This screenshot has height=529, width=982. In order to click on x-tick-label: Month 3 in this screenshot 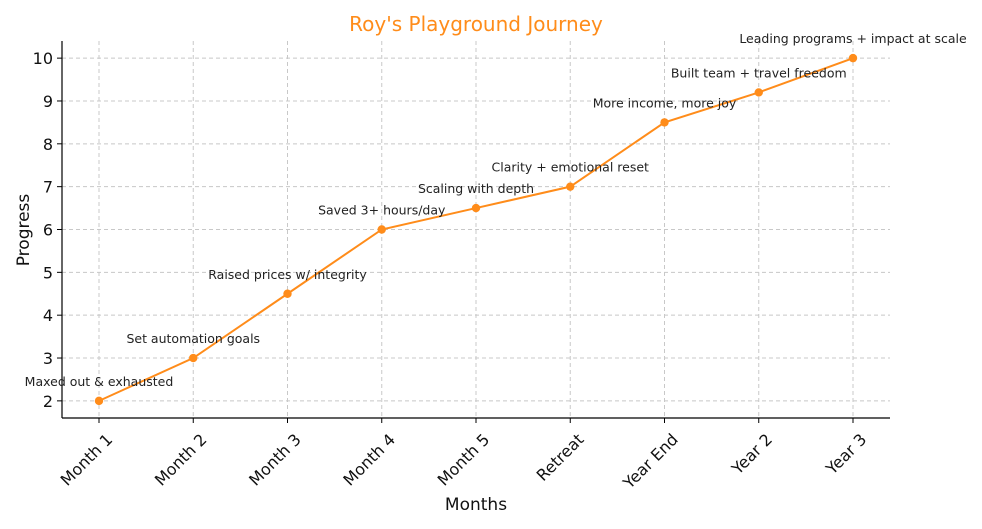, I will do `click(275, 460)`.